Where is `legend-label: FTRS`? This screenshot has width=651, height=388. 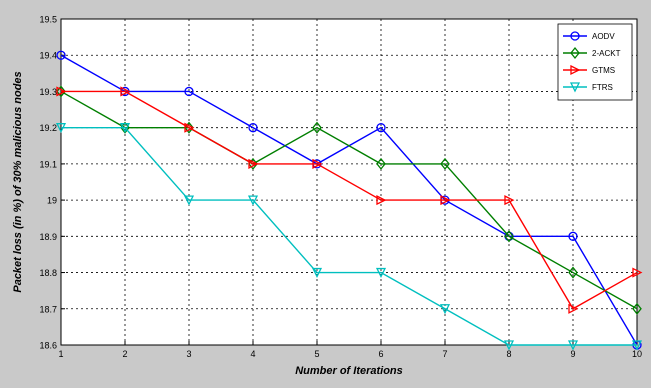
legend-label: FTRS is located at coordinates (602, 87).